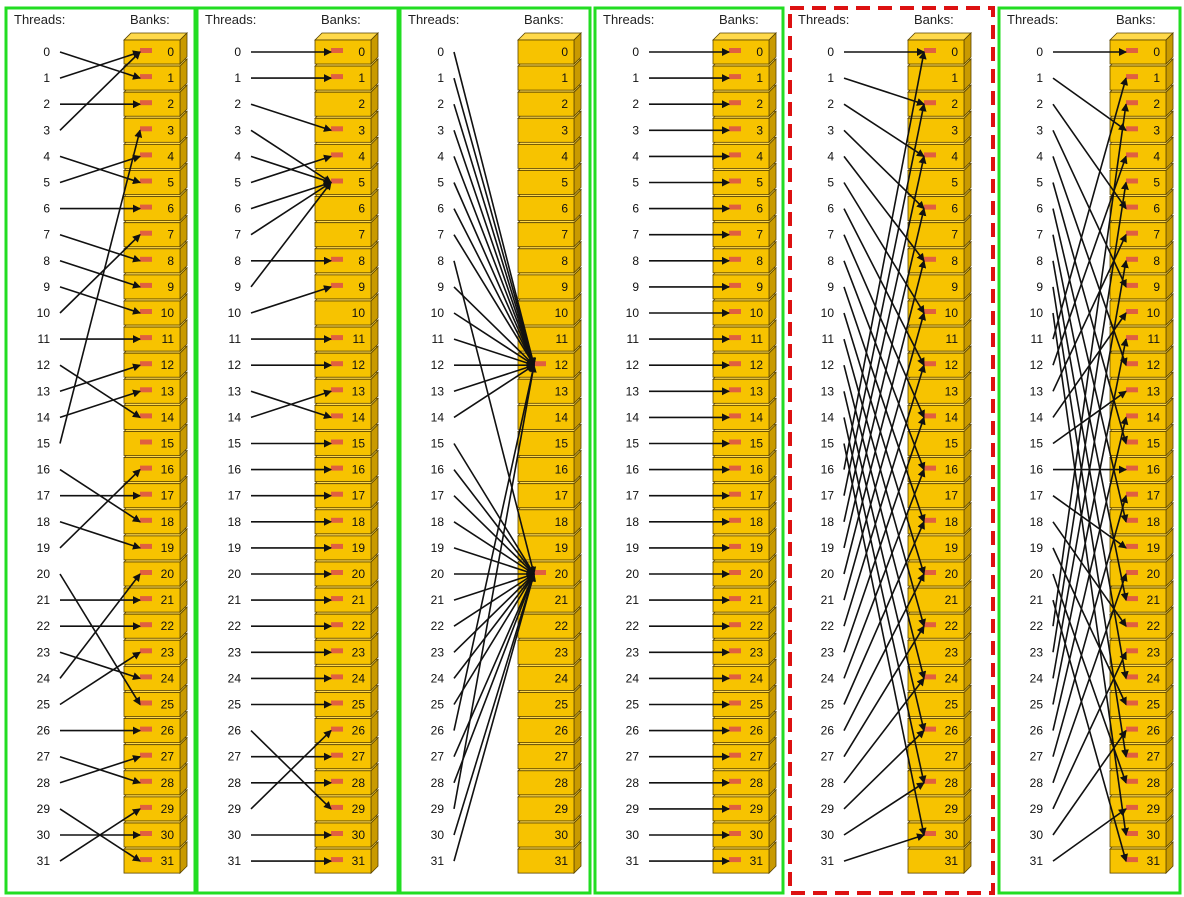 This screenshot has width=1184, height=897. I want to click on thread-24-to-bank-16-arrow, so click(884, 573).